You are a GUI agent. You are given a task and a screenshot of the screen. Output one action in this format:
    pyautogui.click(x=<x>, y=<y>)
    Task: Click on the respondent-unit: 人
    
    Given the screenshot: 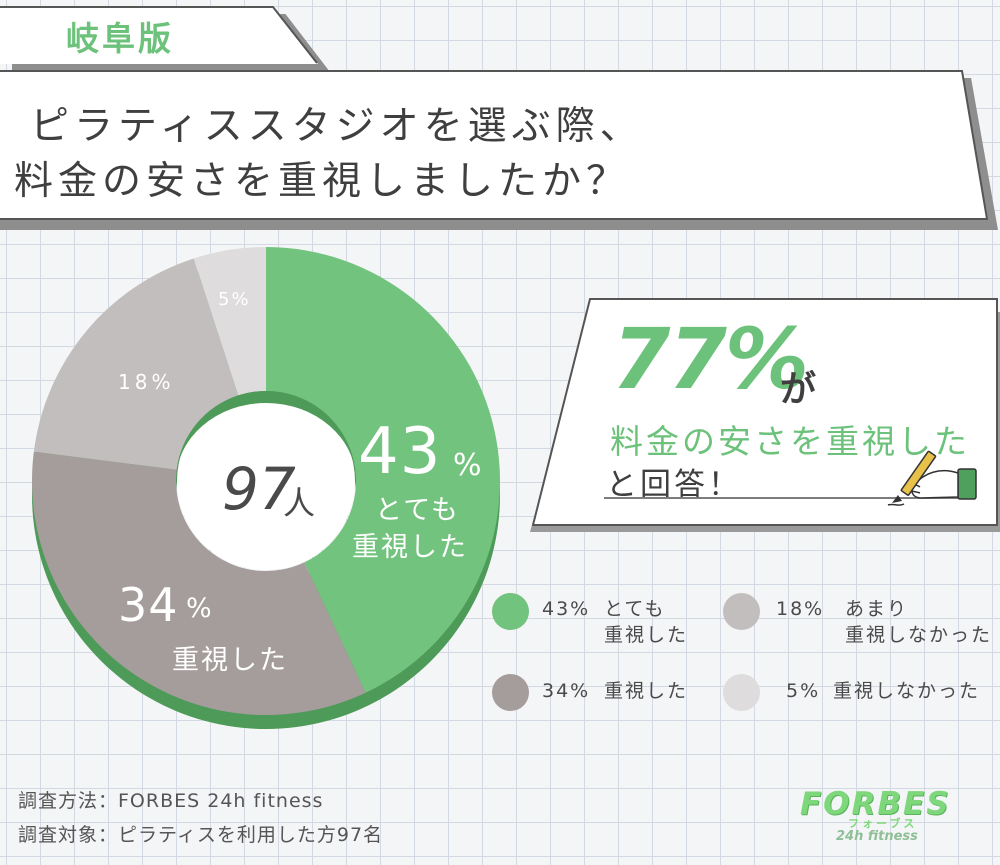 What is the action you would take?
    pyautogui.click(x=299, y=503)
    